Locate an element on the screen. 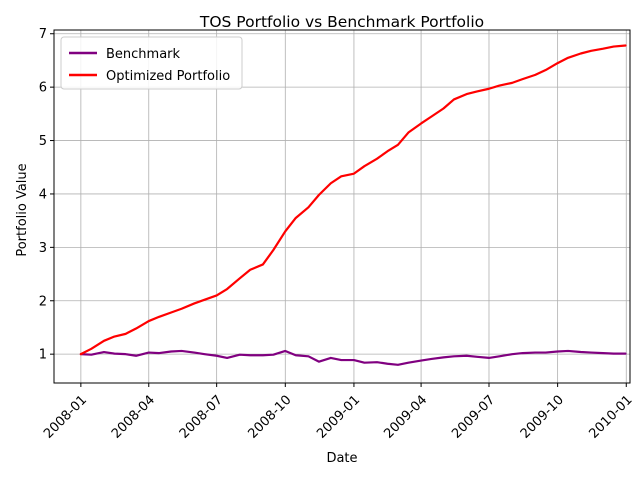 The image size is (640, 480). y-tick-label: 2 is located at coordinates (43, 301).